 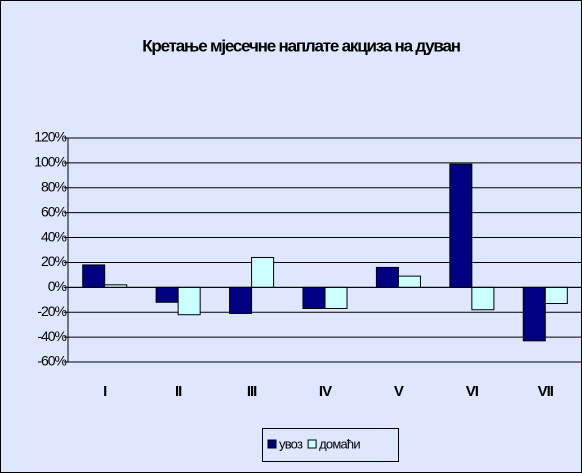 I want to click on y-tick-label: -60%, so click(x=51, y=361).